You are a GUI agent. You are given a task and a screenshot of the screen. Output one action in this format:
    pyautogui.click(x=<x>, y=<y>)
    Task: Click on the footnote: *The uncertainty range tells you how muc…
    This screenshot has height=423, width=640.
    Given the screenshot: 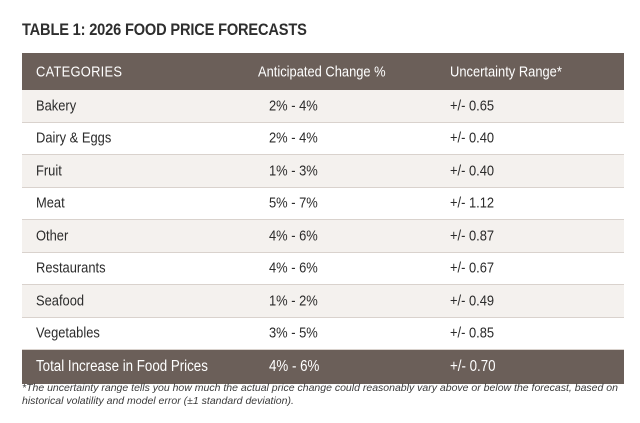 What is the action you would take?
    pyautogui.click(x=320, y=394)
    